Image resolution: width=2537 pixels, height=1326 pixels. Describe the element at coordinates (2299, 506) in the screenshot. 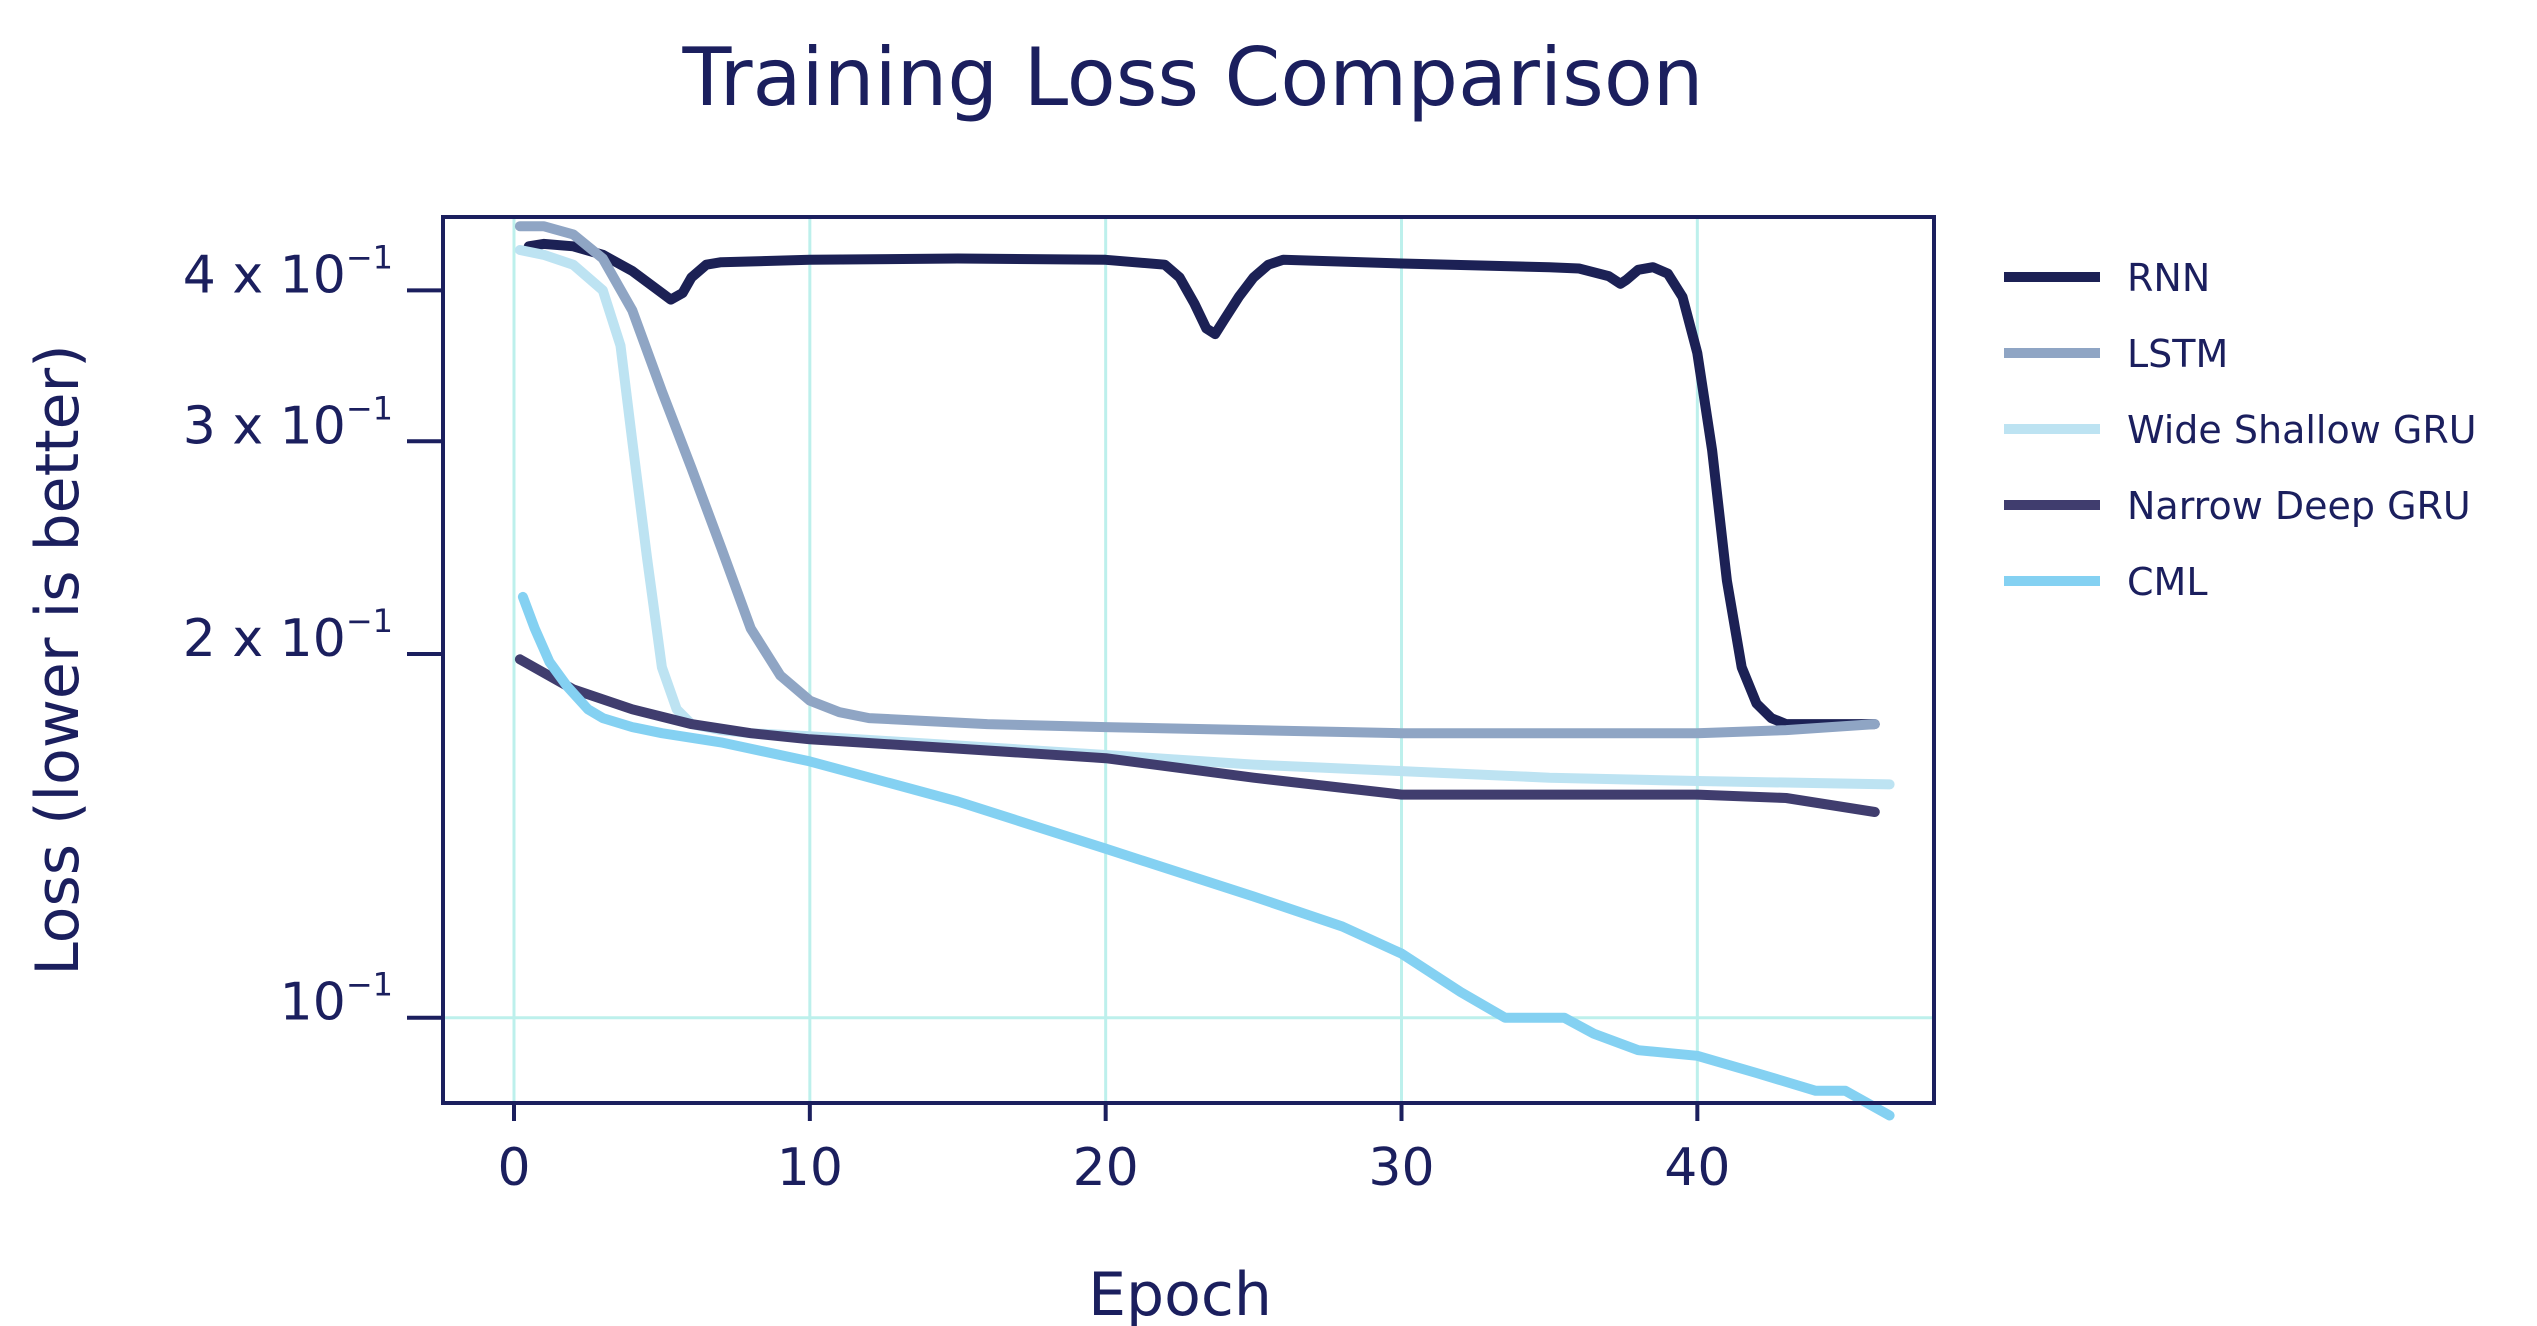

I see `legend-label-3: Narrow Deep GRU` at that location.